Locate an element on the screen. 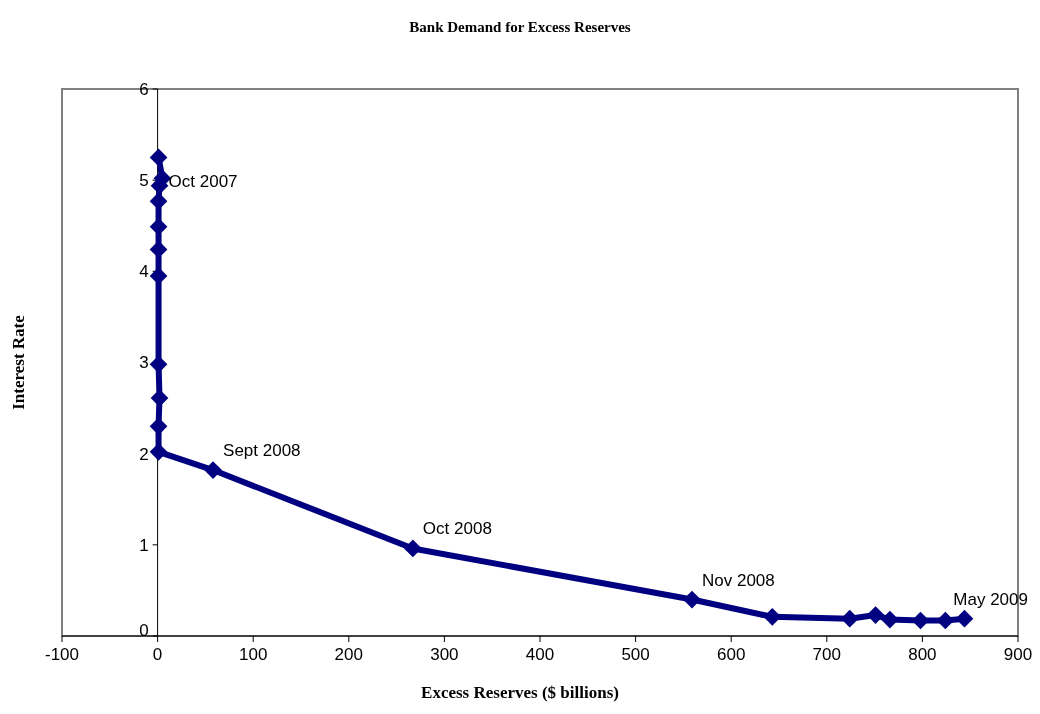 Image resolution: width=1040 pixels, height=714 pixels. x-tick-label: 400 is located at coordinates (540, 654).